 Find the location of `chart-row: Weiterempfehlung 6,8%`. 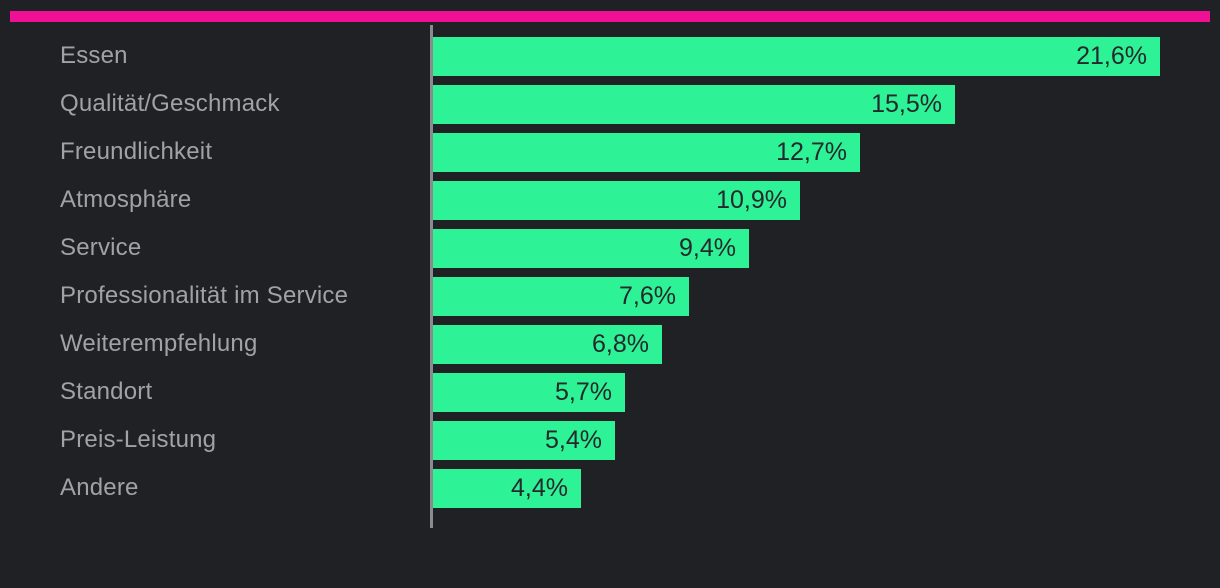

chart-row: Weiterempfehlung 6,8% is located at coordinates (610, 344).